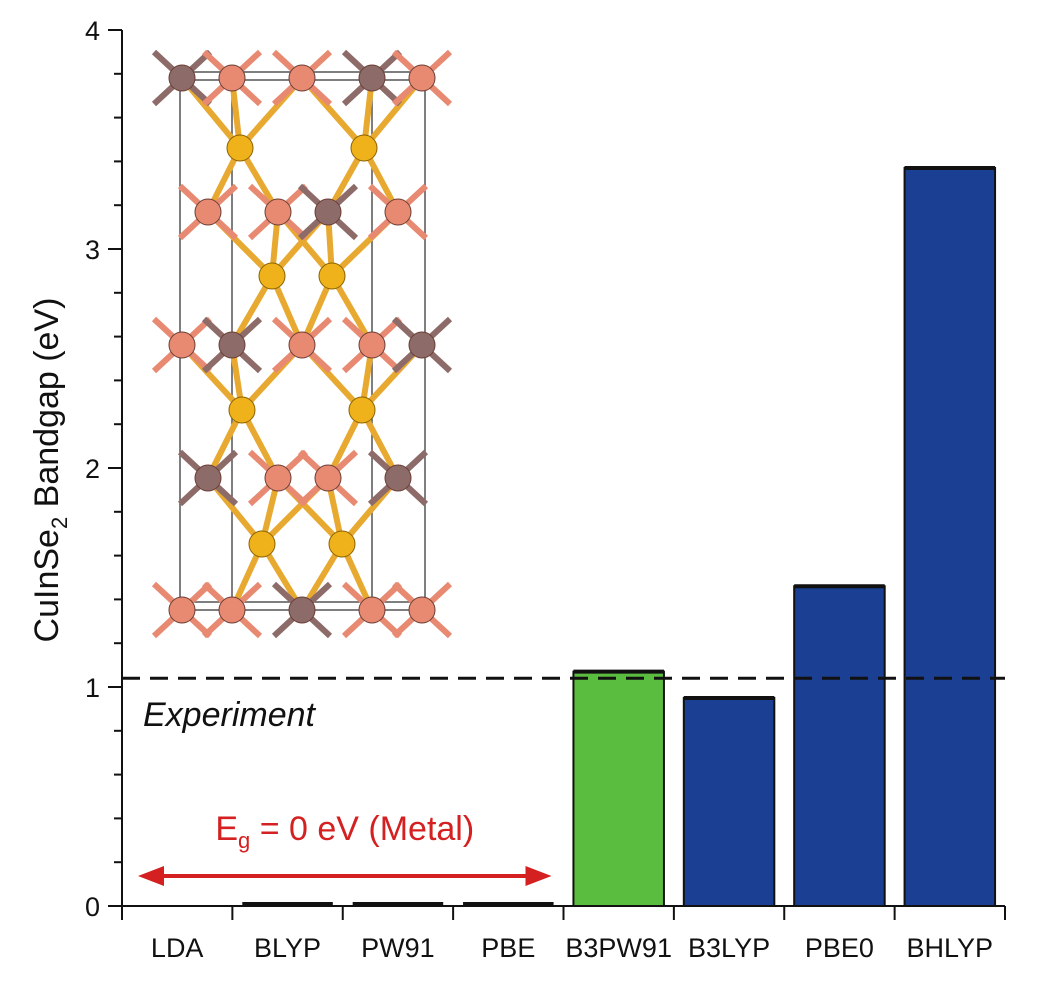  Describe the element at coordinates (92, 250) in the screenshot. I see `y-tick-label: 3` at that location.